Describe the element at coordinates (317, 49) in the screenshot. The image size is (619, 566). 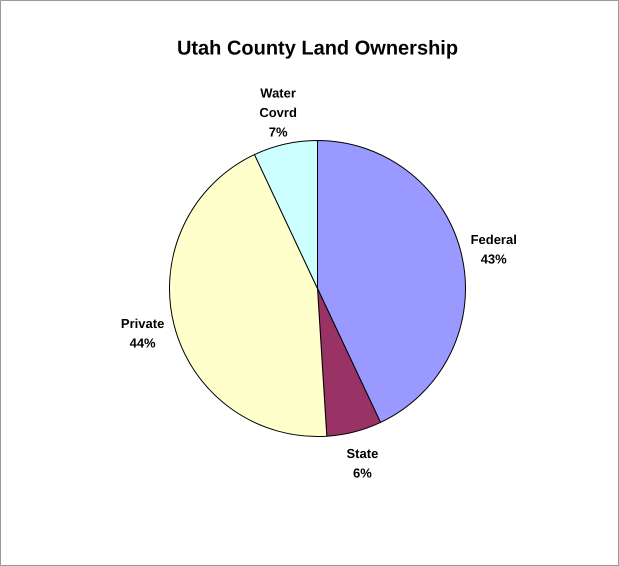
I see `chart-title: Utah County Land Ownership` at that location.